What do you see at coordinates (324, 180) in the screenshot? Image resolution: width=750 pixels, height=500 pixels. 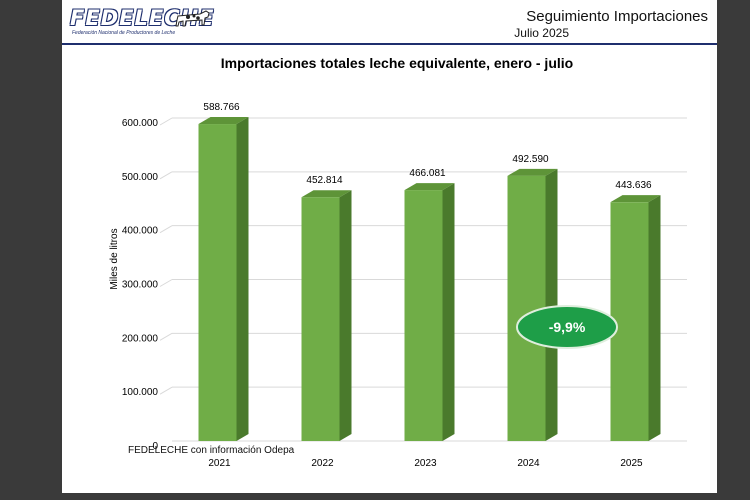 I see `value-label: 452.814` at bounding box center [324, 180].